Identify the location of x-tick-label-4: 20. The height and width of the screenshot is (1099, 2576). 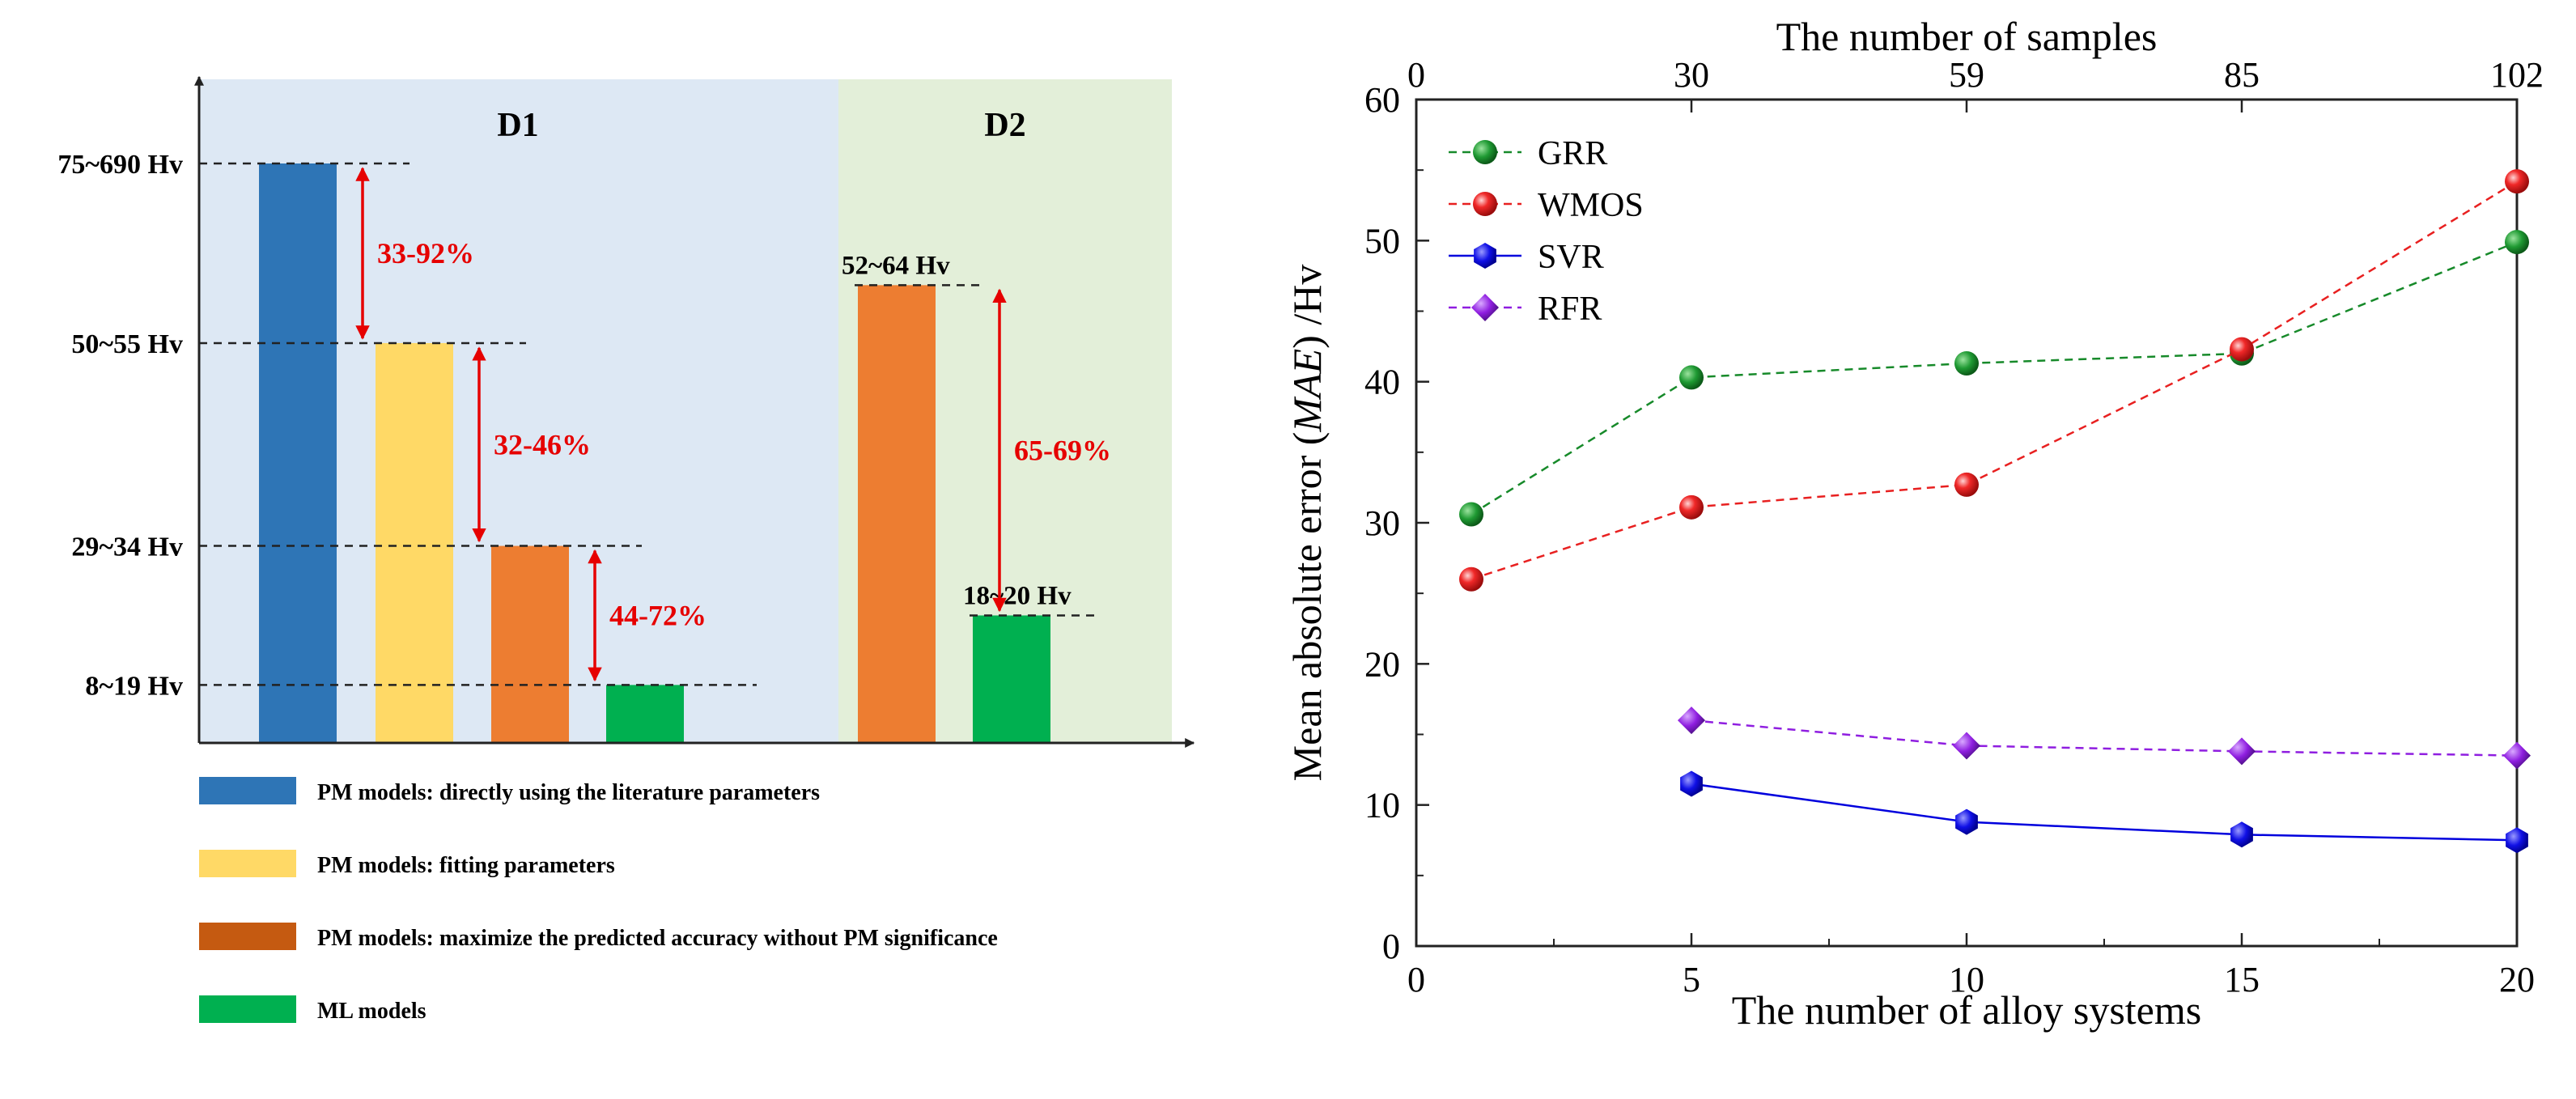
(2517, 979).